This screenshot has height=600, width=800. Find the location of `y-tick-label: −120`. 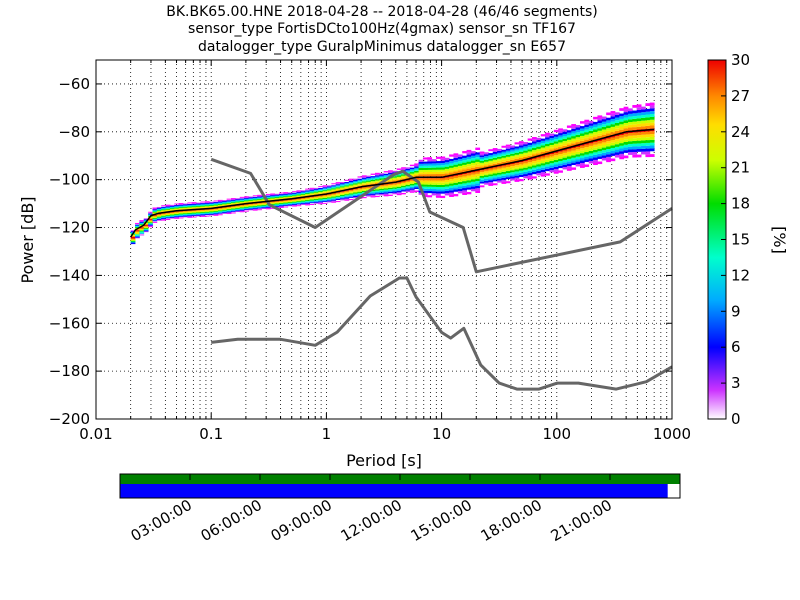

y-tick-label: −120 is located at coordinates (69, 228).